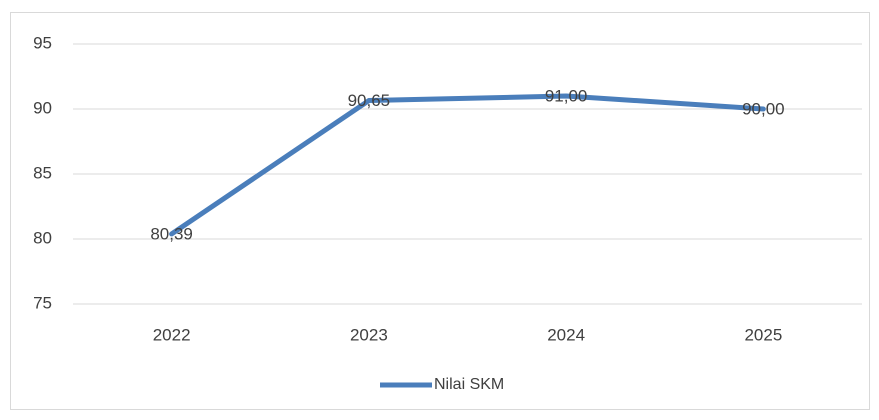 This screenshot has width=879, height=420. What do you see at coordinates (369, 334) in the screenshot?
I see `x-tick-label: 2023` at bounding box center [369, 334].